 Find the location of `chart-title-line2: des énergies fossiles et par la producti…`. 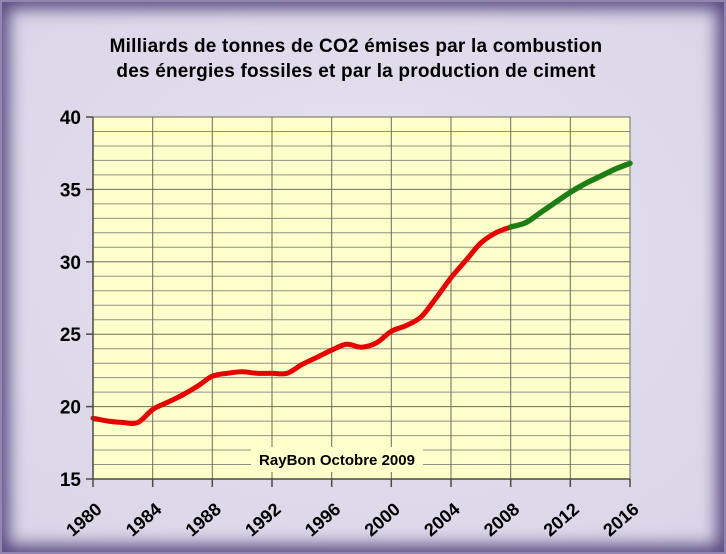

chart-title-line2: des énergies fossiles et par la producti… is located at coordinates (356, 71).